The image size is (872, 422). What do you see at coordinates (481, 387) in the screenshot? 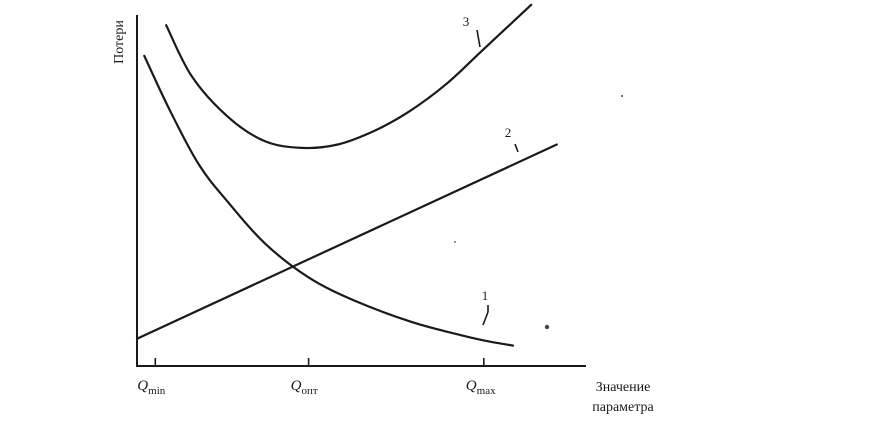
I see `q-max-tick-label: Qmax` at bounding box center [481, 387].